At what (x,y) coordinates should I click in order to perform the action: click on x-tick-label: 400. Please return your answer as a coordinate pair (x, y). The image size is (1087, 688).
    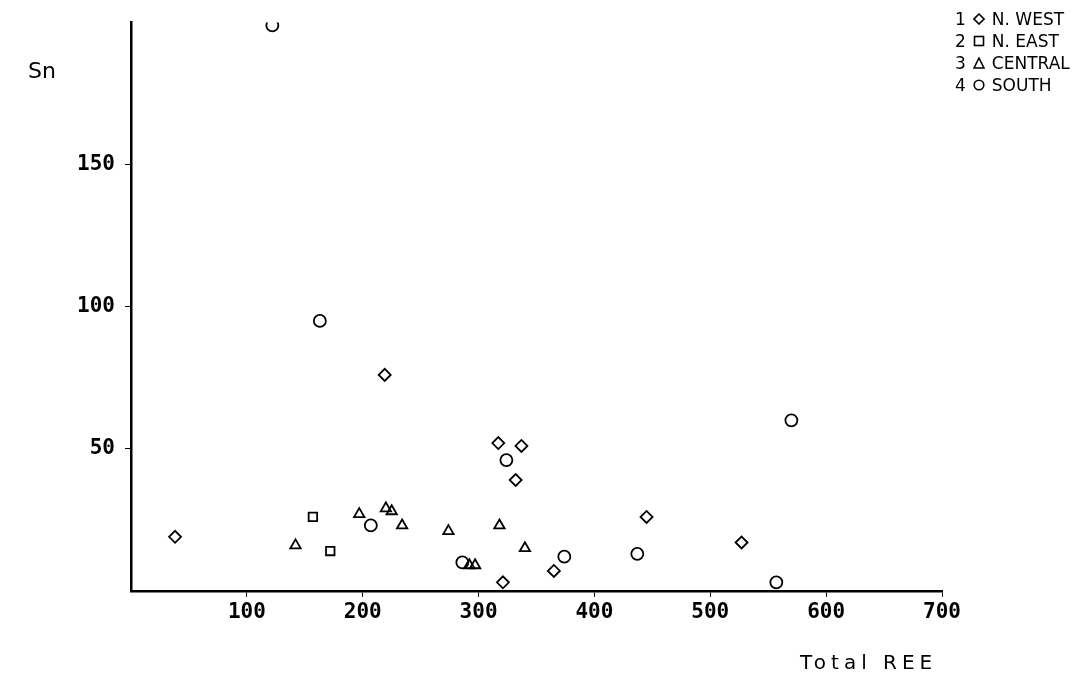
    Looking at the image, I should click on (594, 610).